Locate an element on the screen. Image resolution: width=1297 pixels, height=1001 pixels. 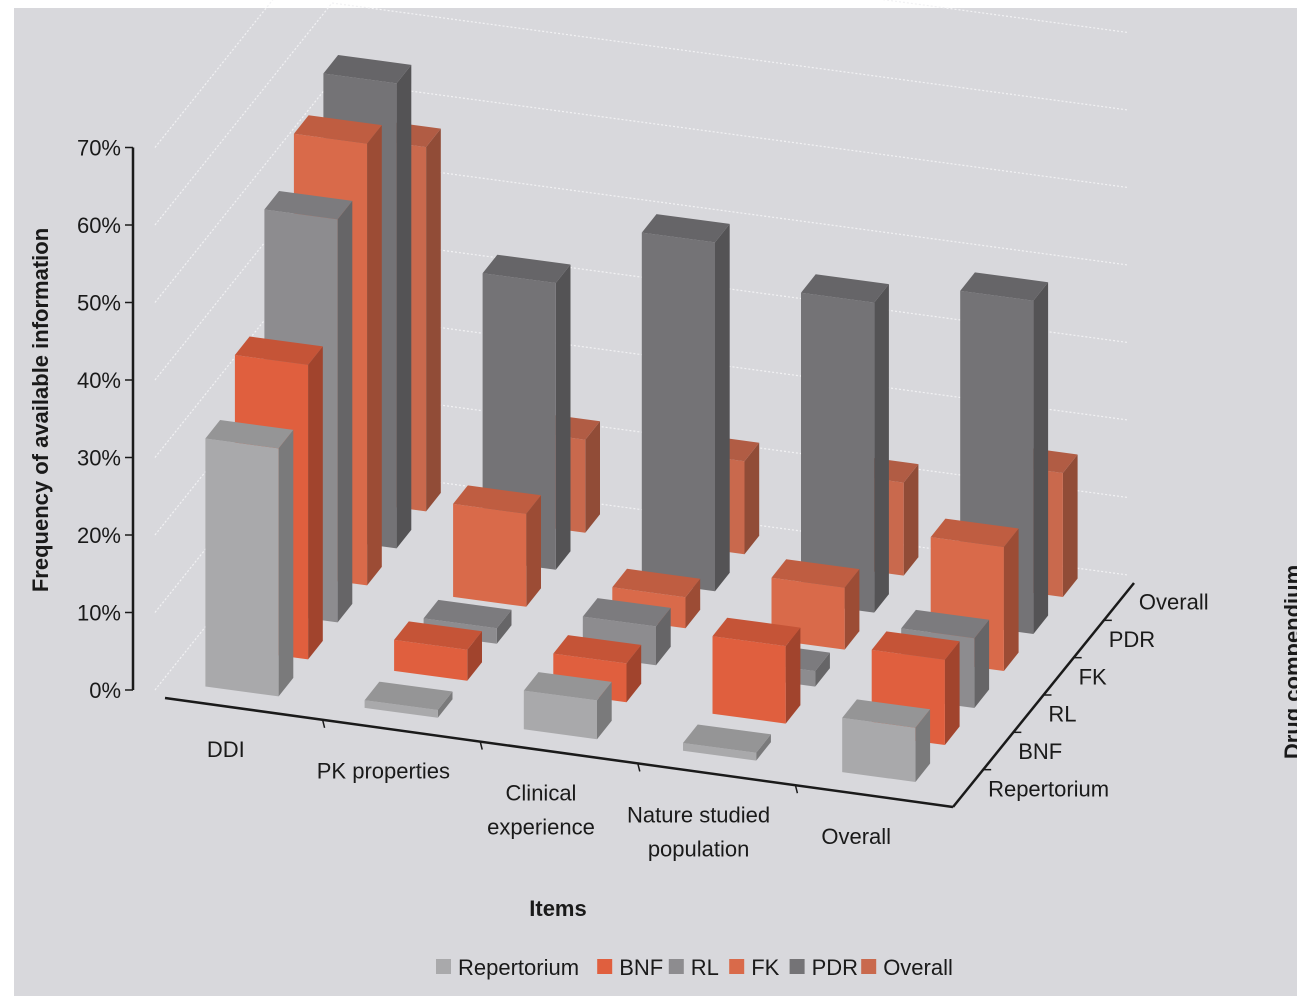
bar-bnf-pk-properties is located at coordinates (438, 651).